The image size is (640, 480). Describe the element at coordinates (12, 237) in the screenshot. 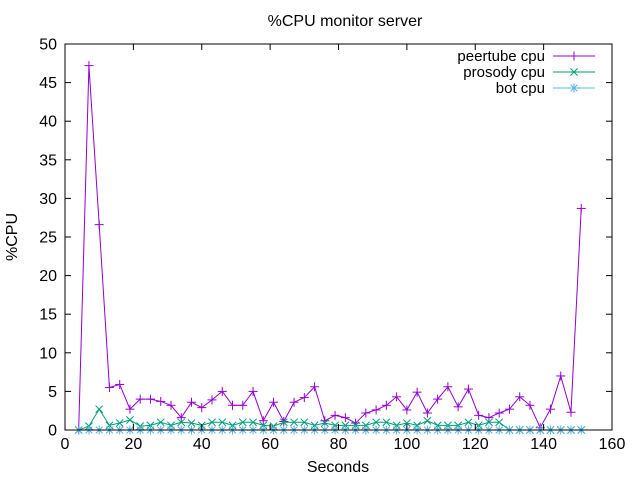

I see `y-axis-label: %CPU` at that location.